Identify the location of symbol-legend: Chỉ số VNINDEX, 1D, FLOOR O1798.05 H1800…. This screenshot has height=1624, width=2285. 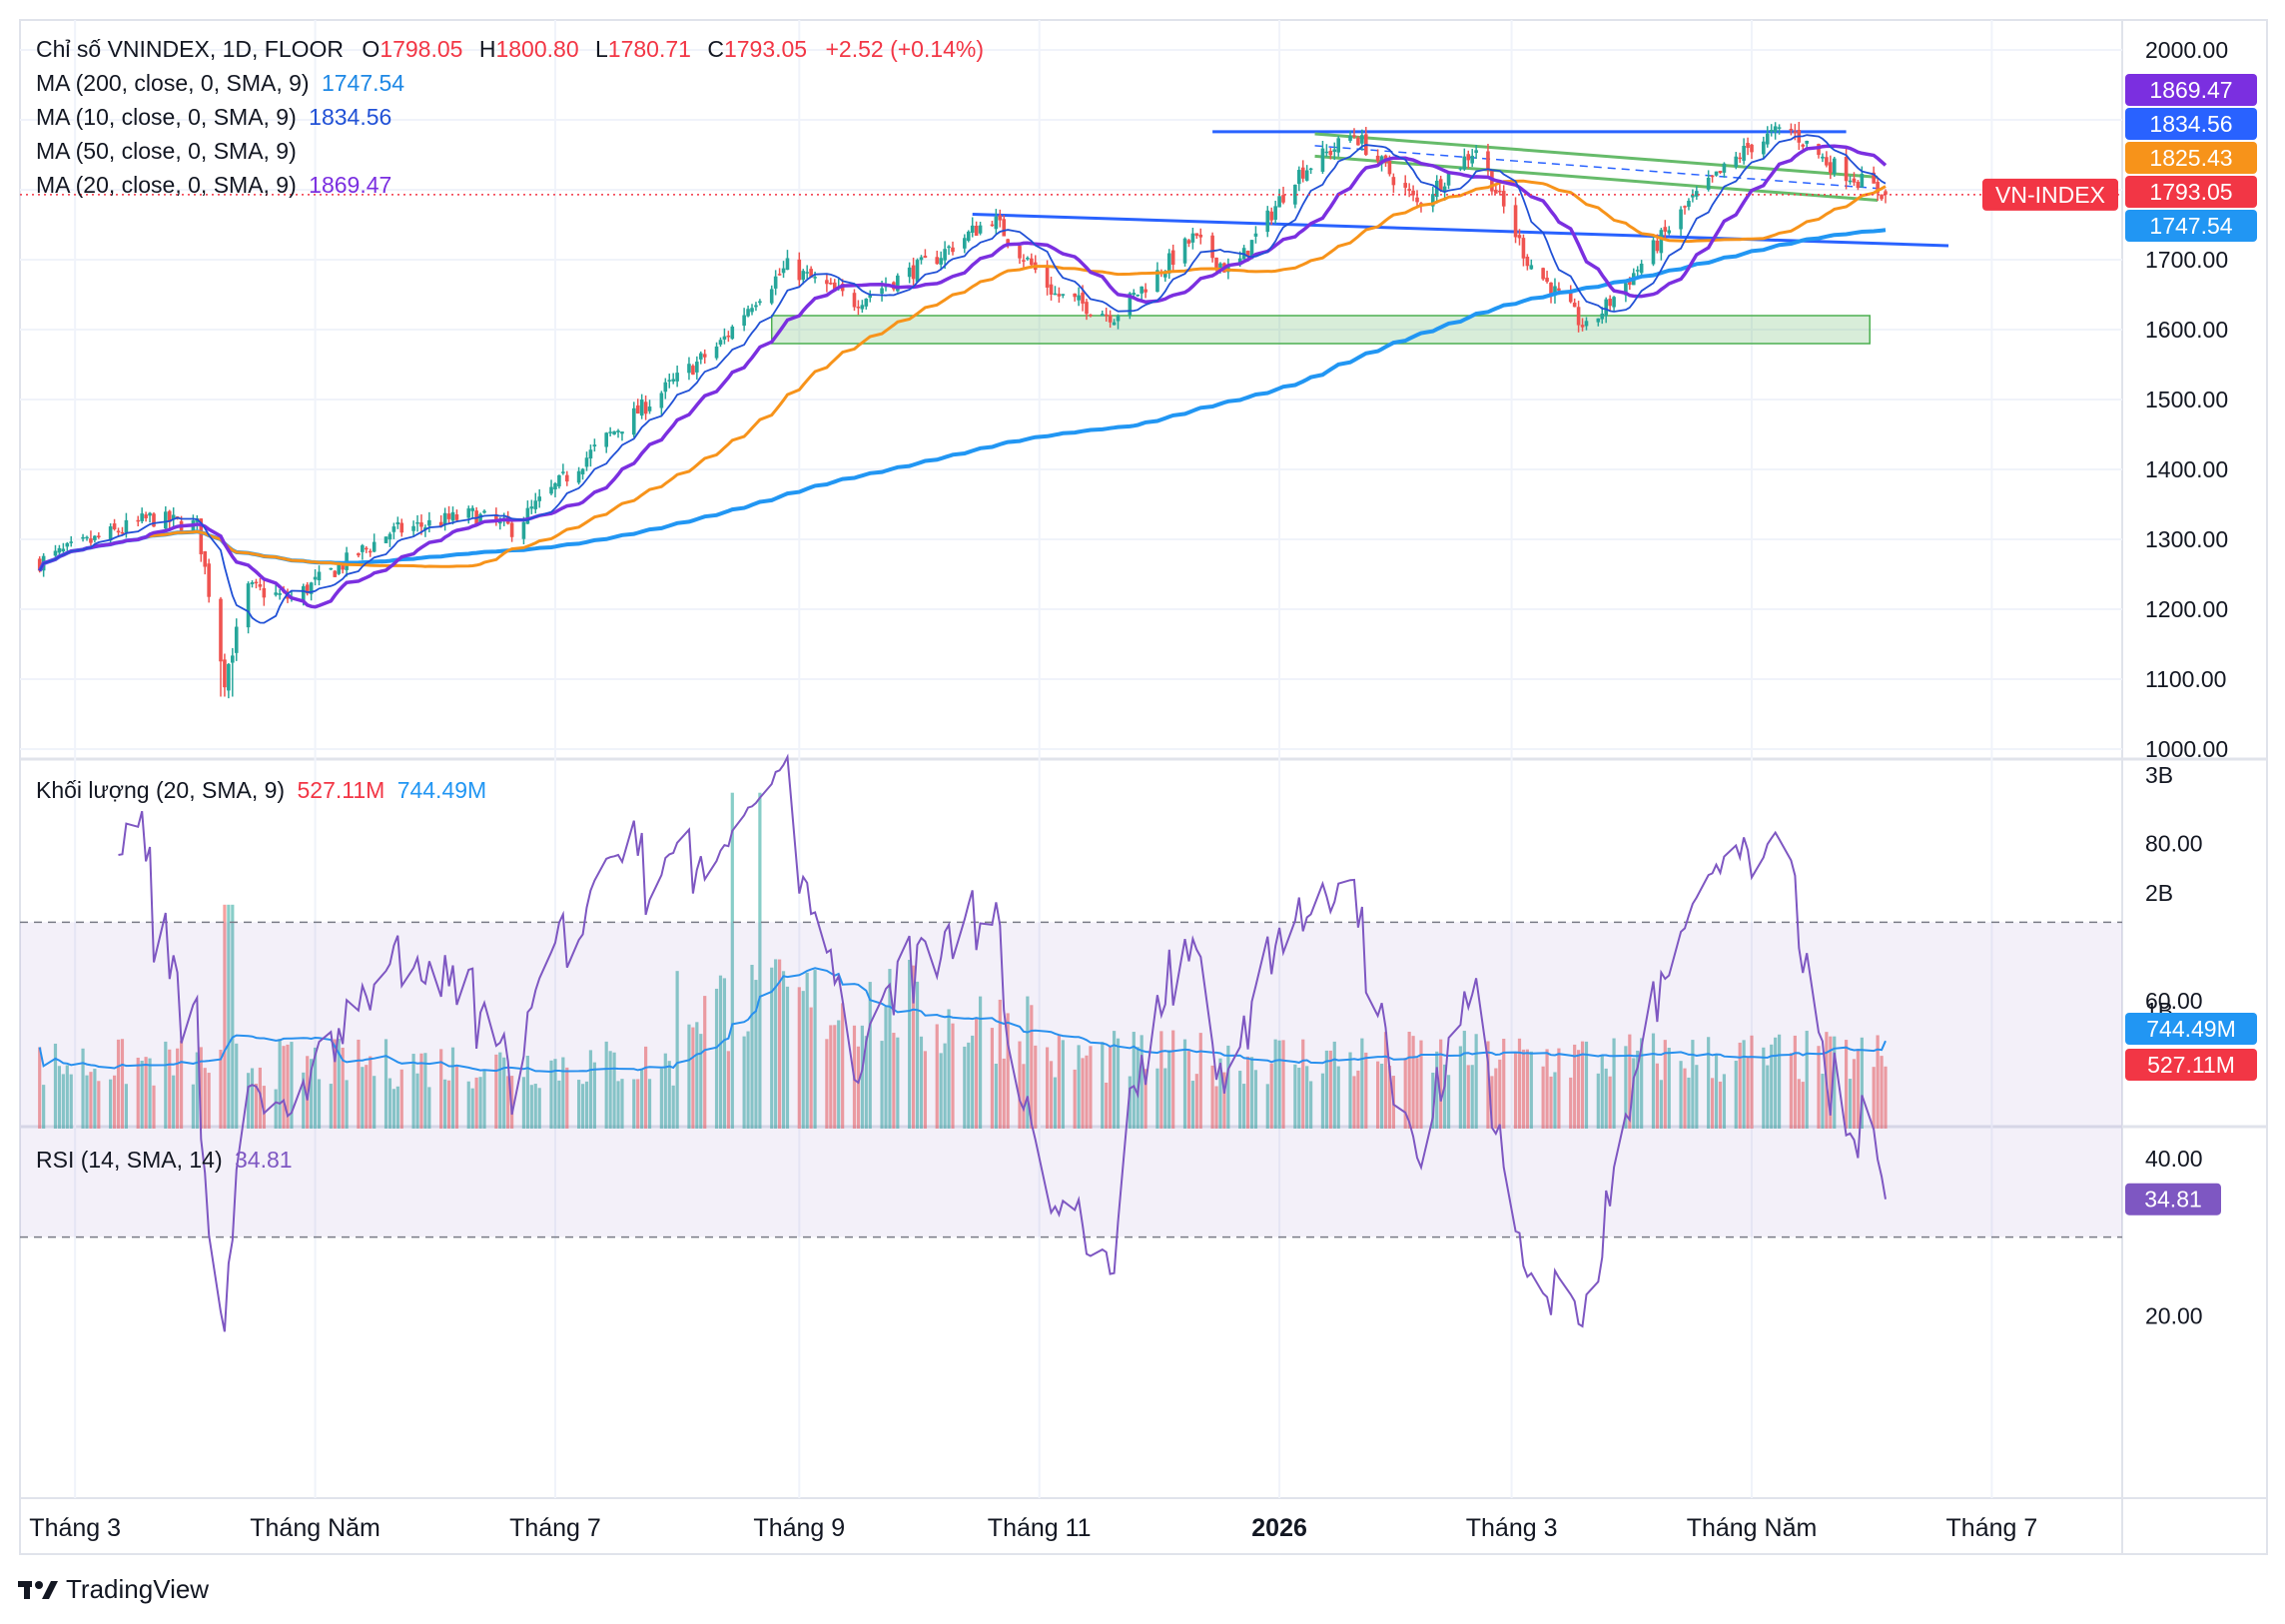
(510, 49).